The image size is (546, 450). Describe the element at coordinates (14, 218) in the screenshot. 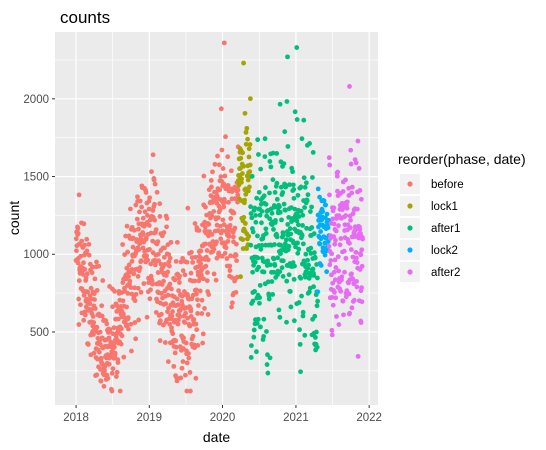

I see `y-axis-title: count` at that location.